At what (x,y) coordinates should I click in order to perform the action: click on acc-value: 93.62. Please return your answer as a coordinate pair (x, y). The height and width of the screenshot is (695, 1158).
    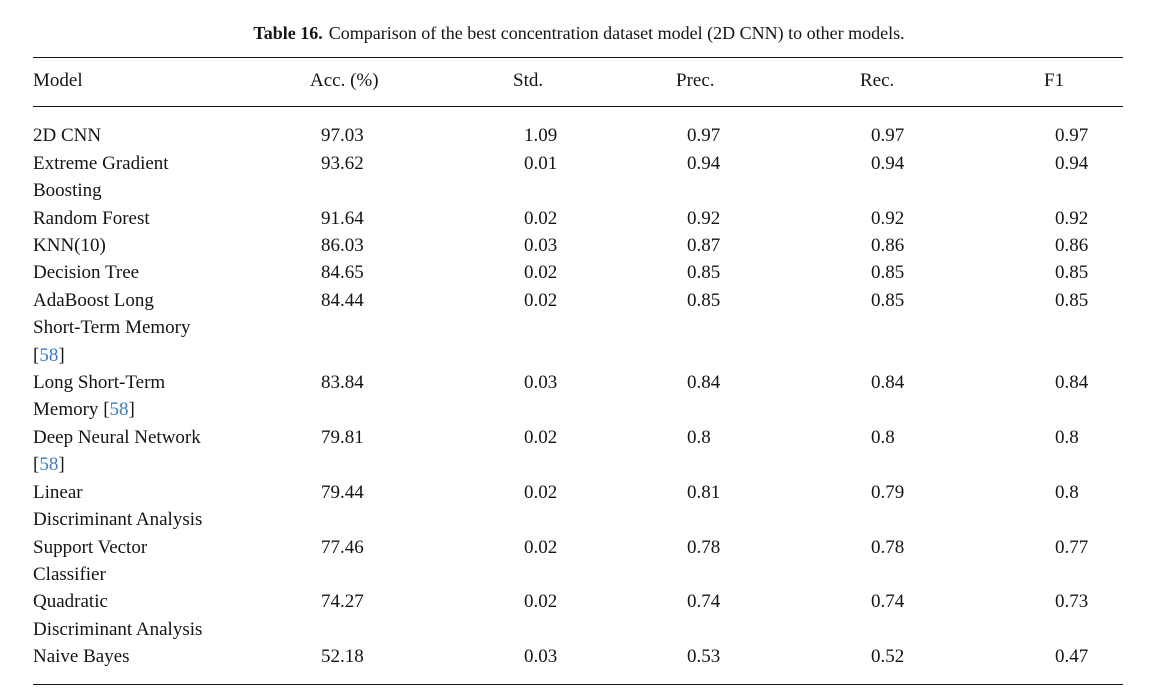
    Looking at the image, I should click on (342, 163).